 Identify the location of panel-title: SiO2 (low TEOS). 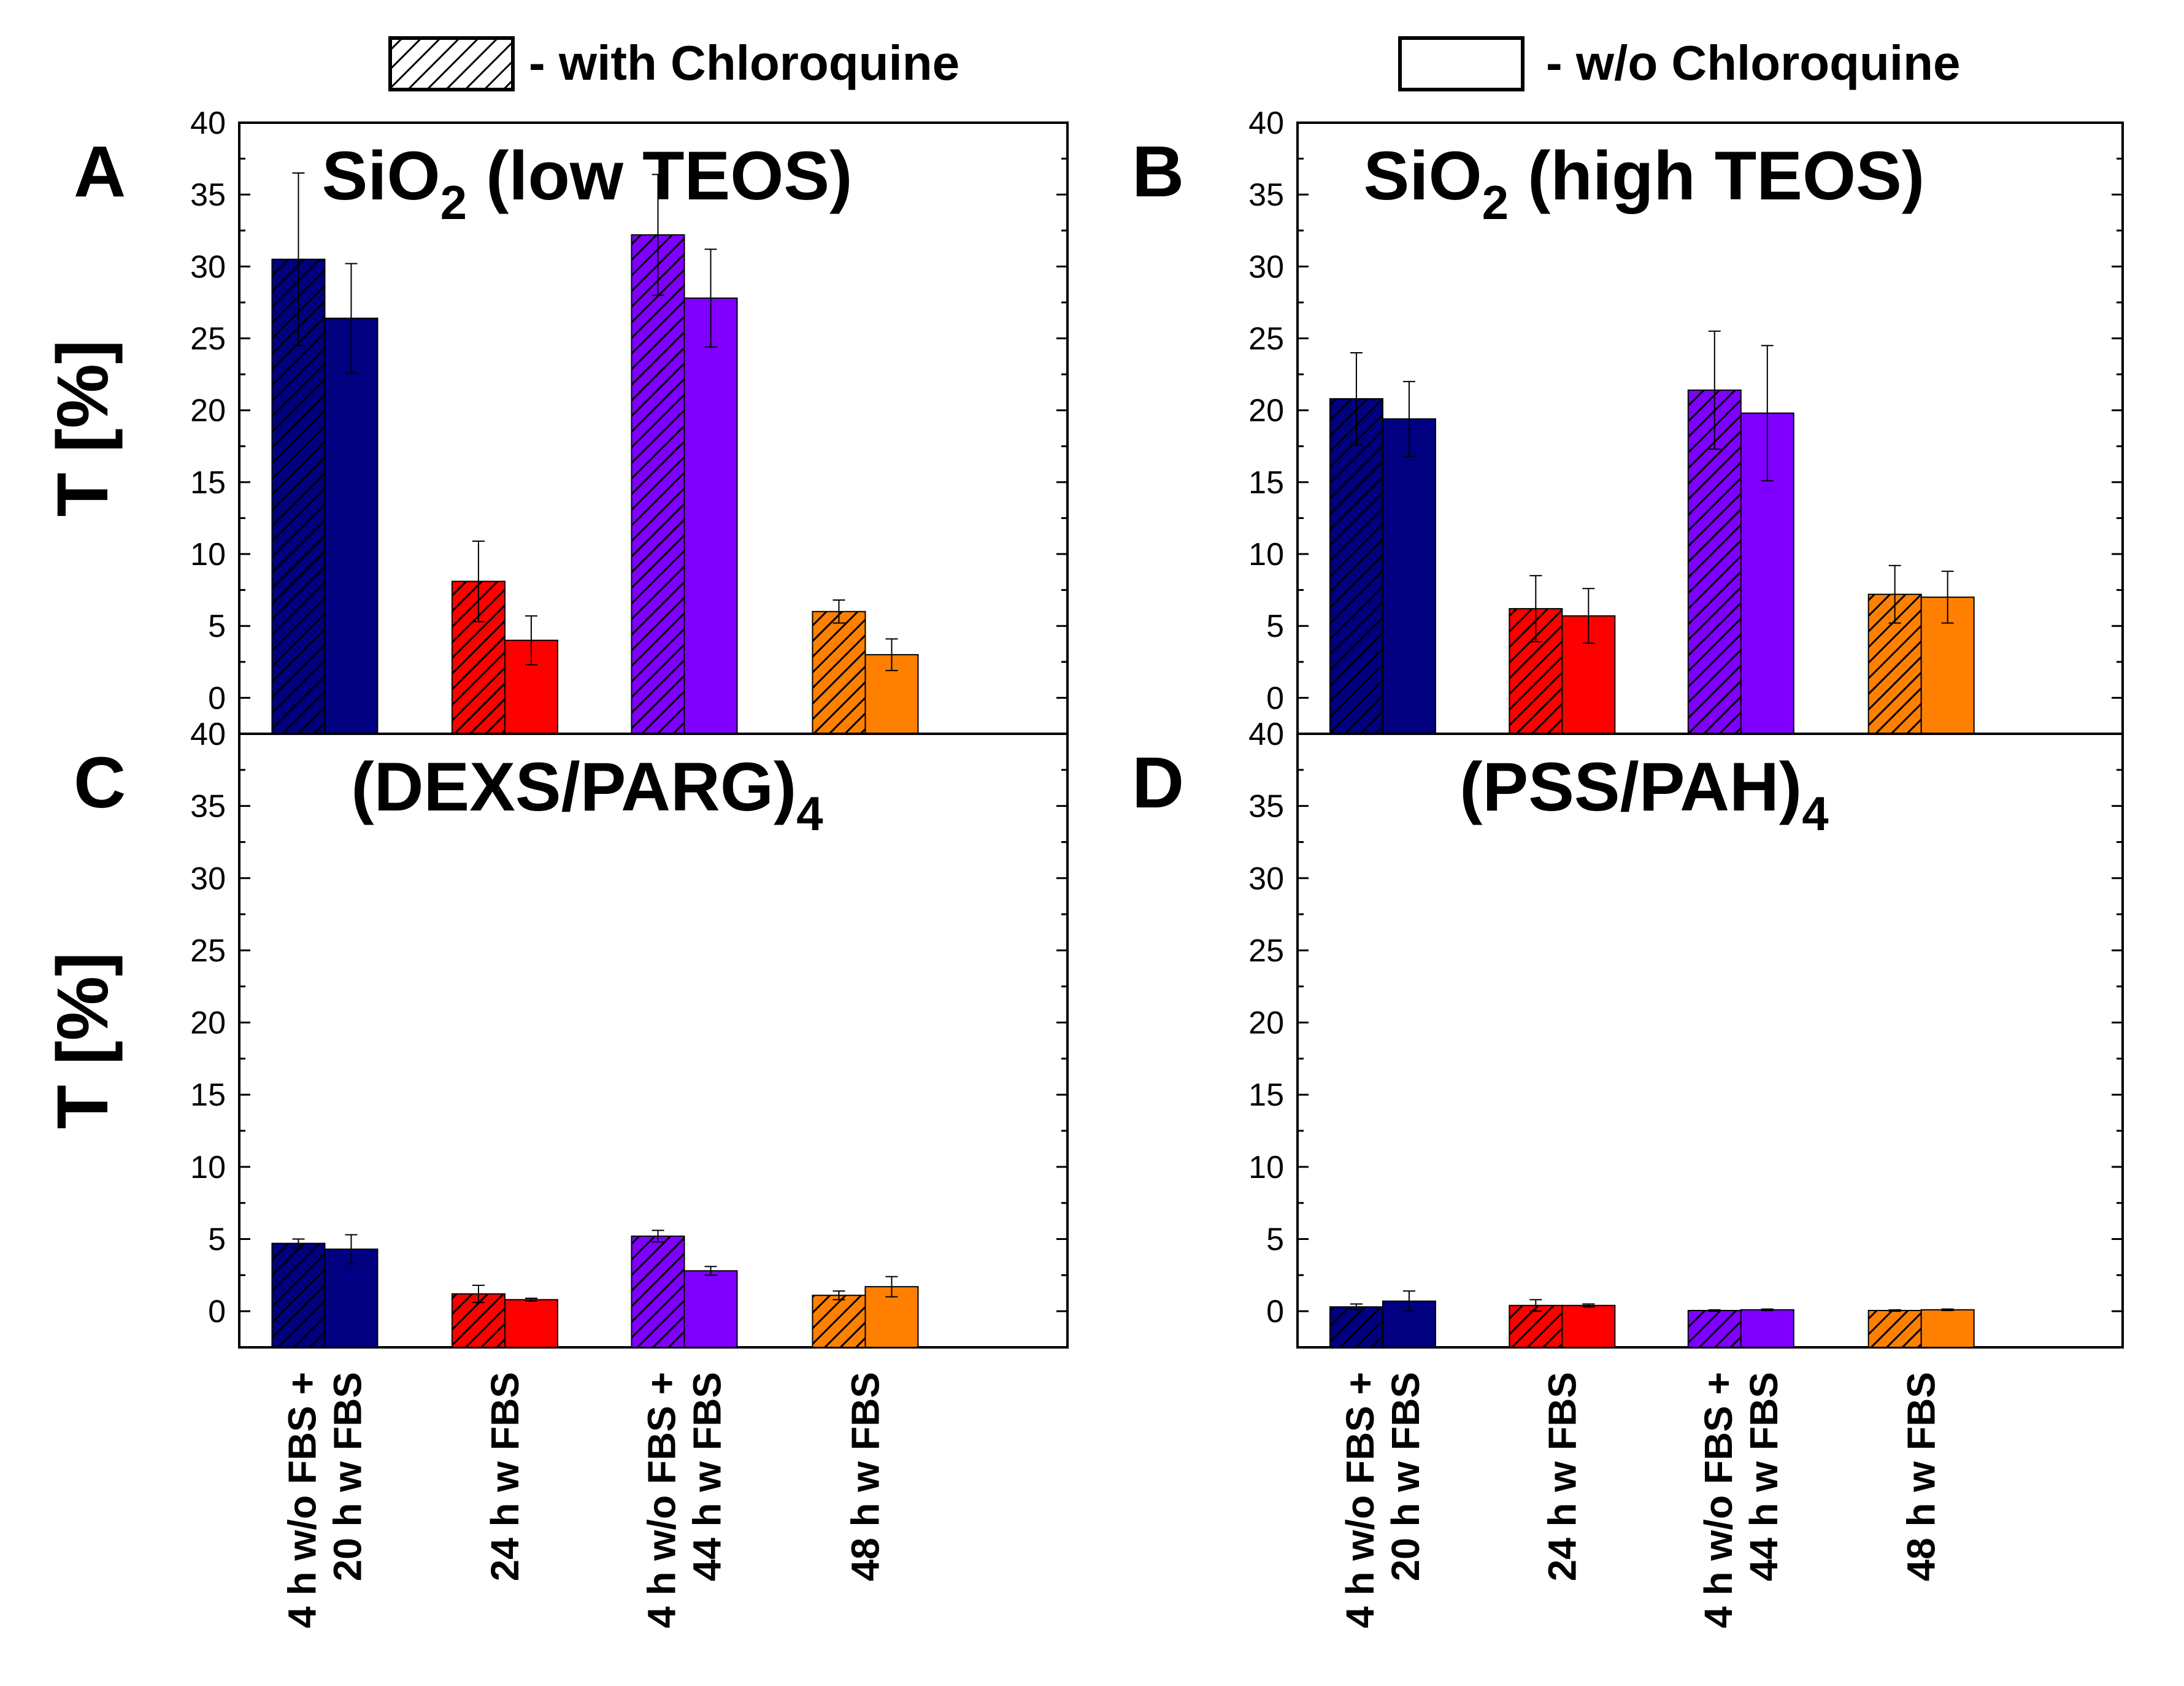
(587, 183).